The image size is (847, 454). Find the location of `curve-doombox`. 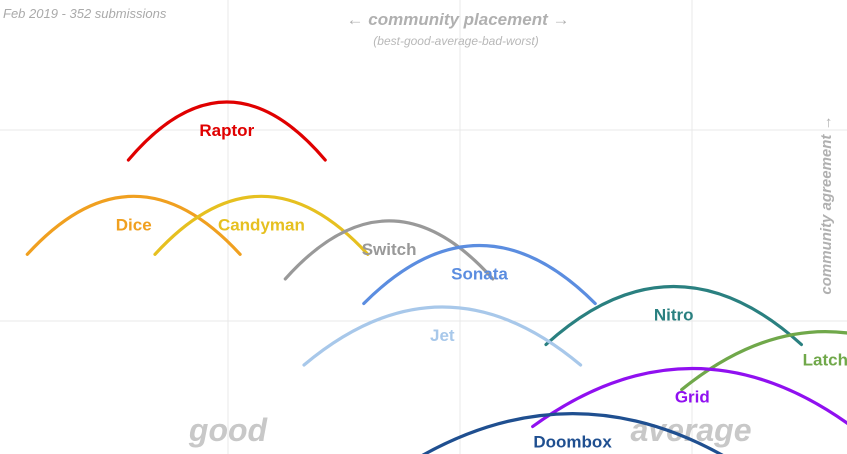

curve-doombox is located at coordinates (572, 433).